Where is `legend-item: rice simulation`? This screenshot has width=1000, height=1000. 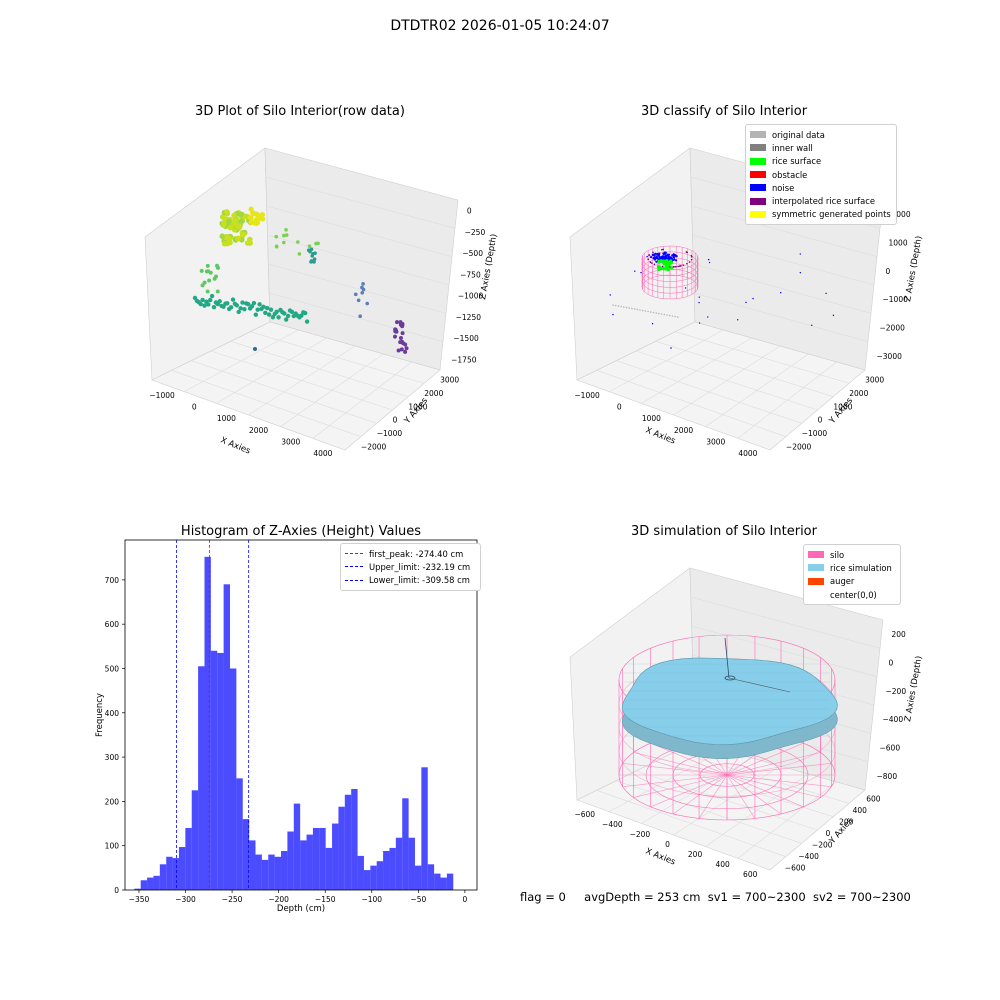 legend-item: rice simulation is located at coordinates (852, 567).